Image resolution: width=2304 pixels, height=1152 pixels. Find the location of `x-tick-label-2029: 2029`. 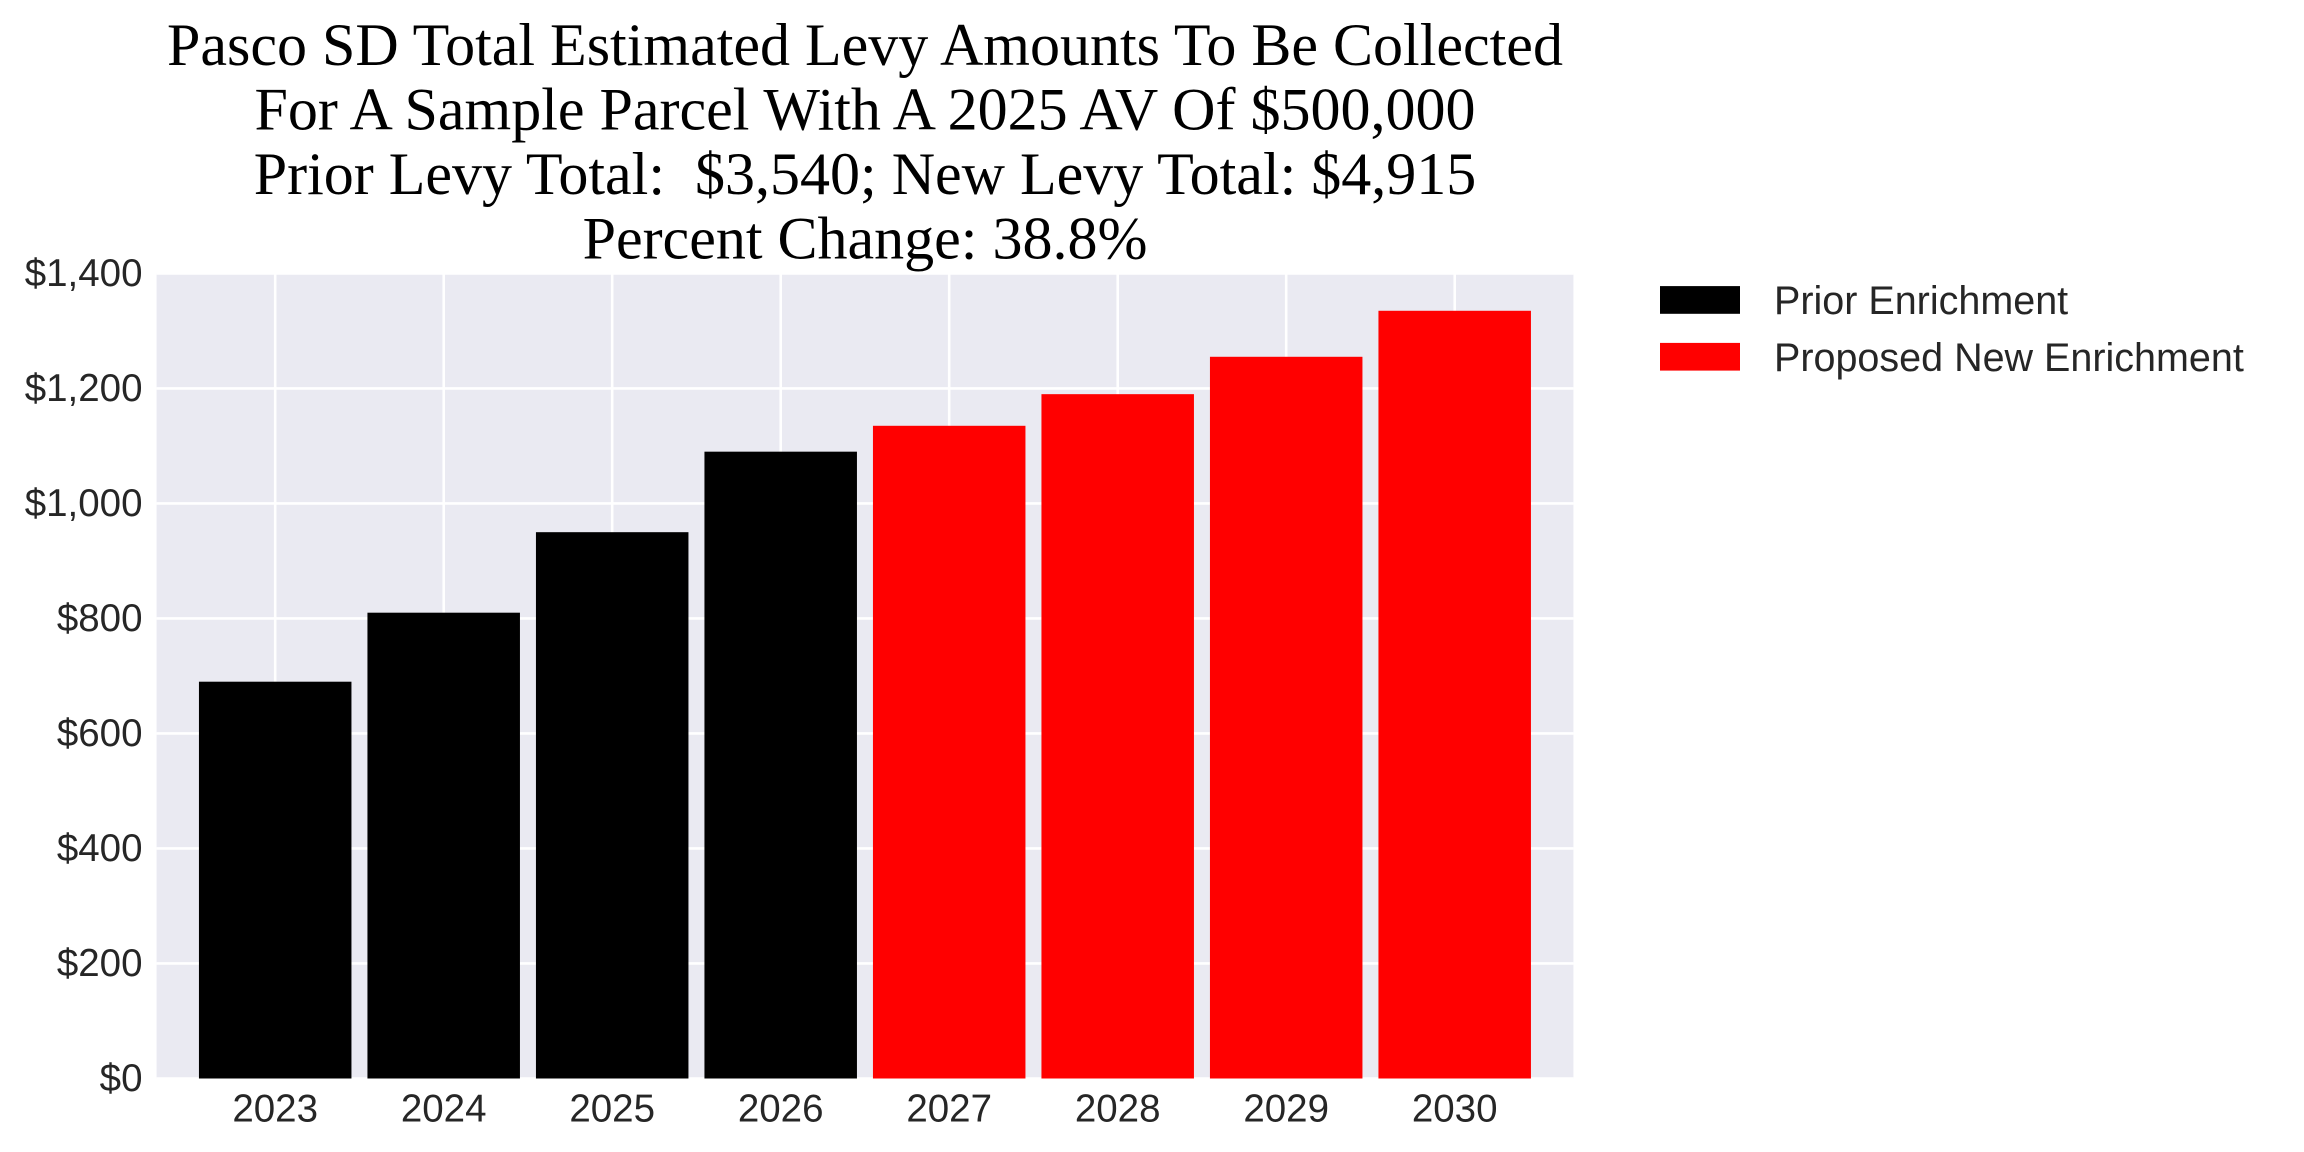

x-tick-label-2029: 2029 is located at coordinates (1286, 1109).